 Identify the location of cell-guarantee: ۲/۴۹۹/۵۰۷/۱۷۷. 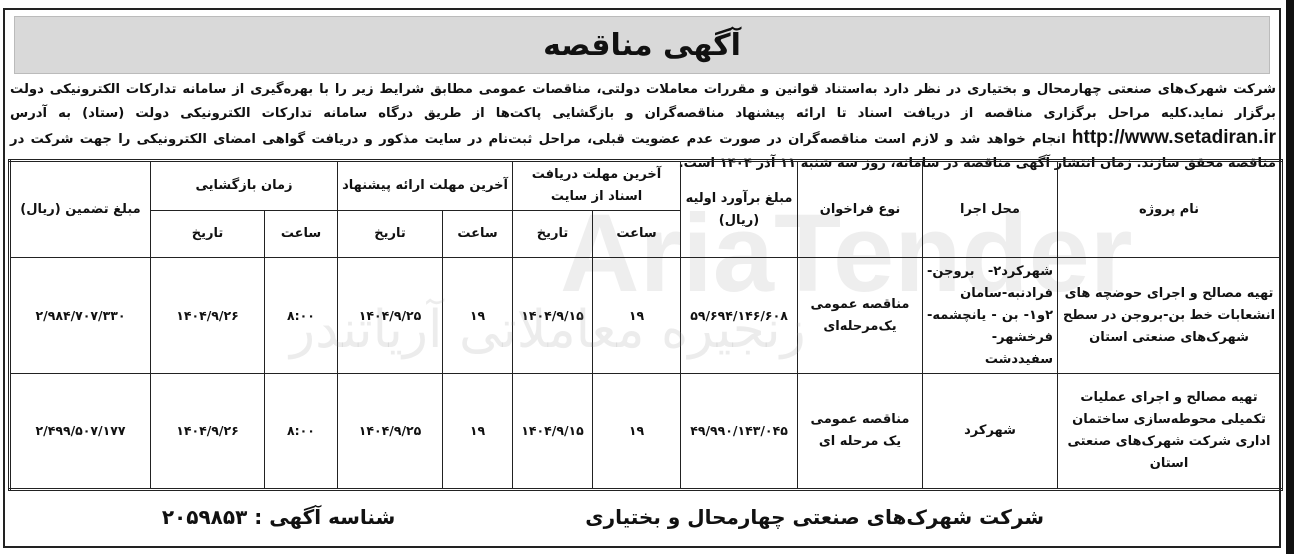
(80, 431).